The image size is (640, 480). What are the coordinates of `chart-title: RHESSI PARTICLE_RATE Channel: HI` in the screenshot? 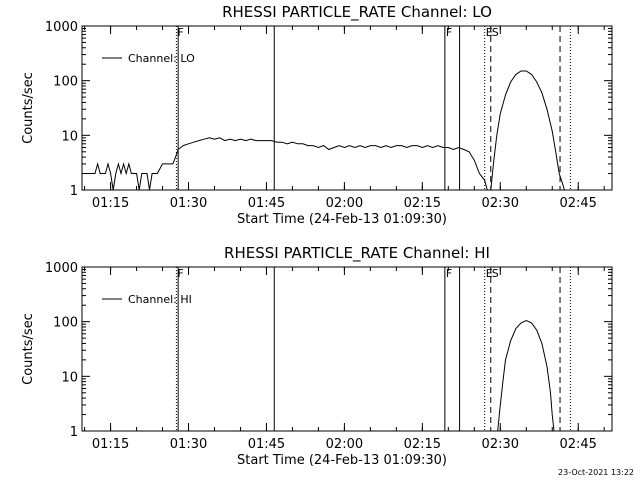 It's located at (357, 253).